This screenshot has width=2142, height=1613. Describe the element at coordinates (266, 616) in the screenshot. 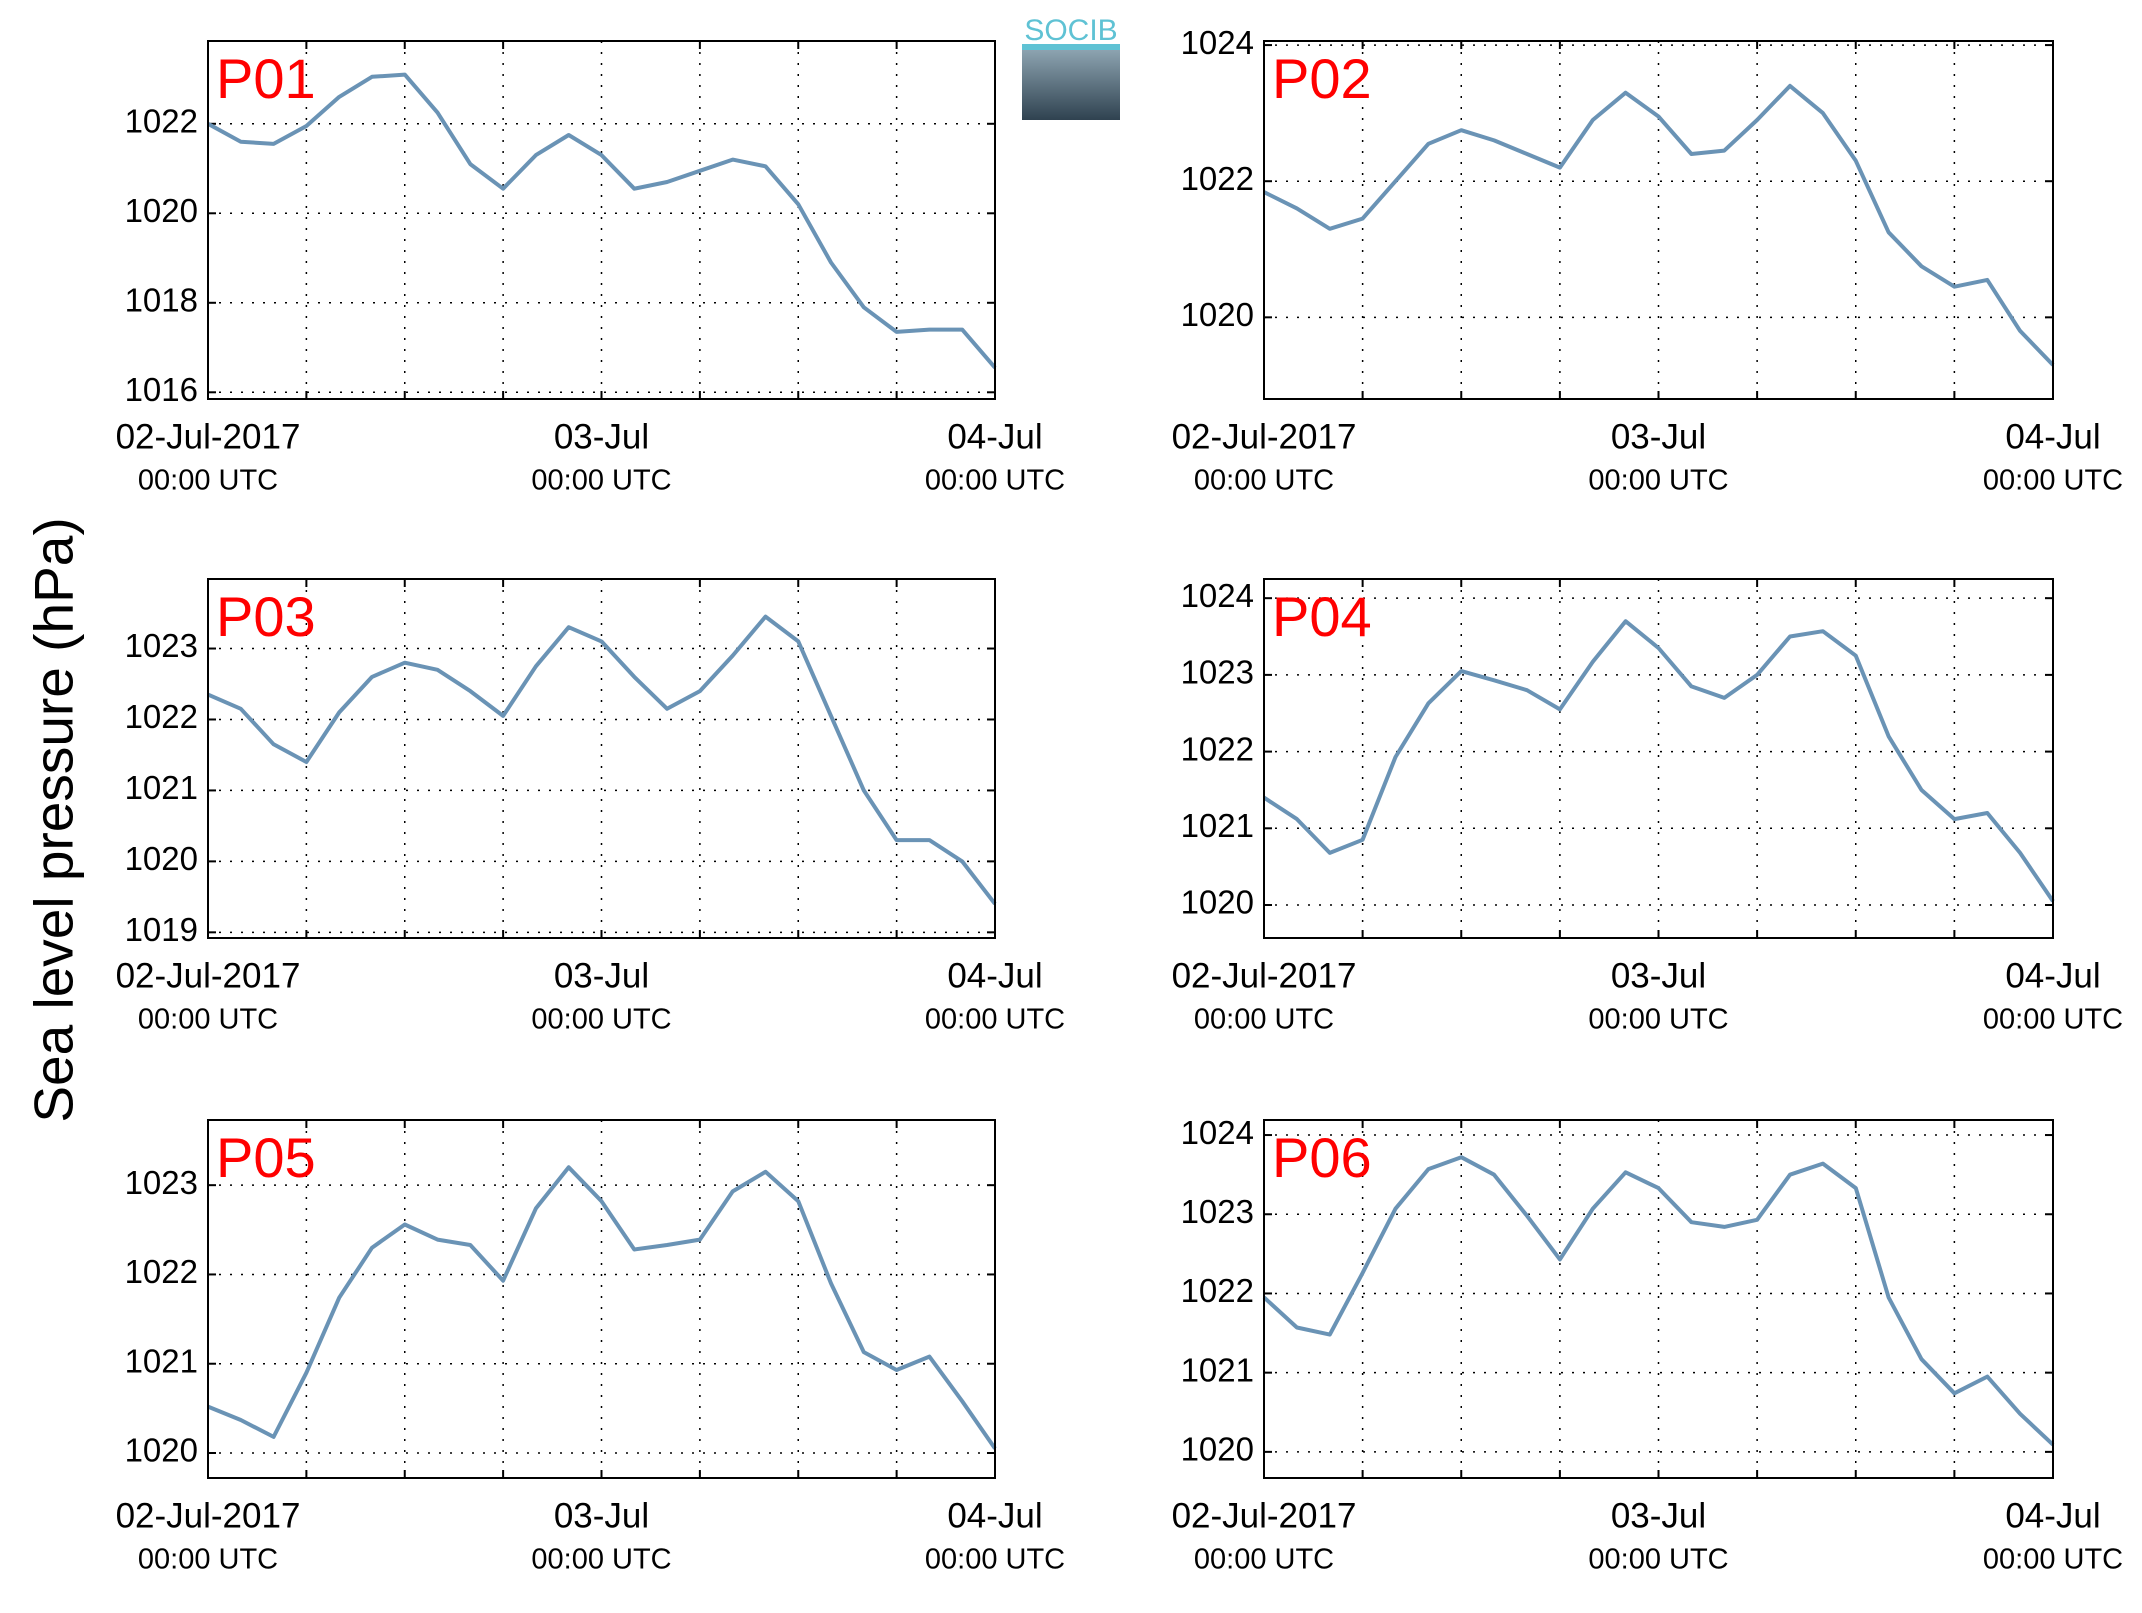

I see `panel-title: P03` at that location.